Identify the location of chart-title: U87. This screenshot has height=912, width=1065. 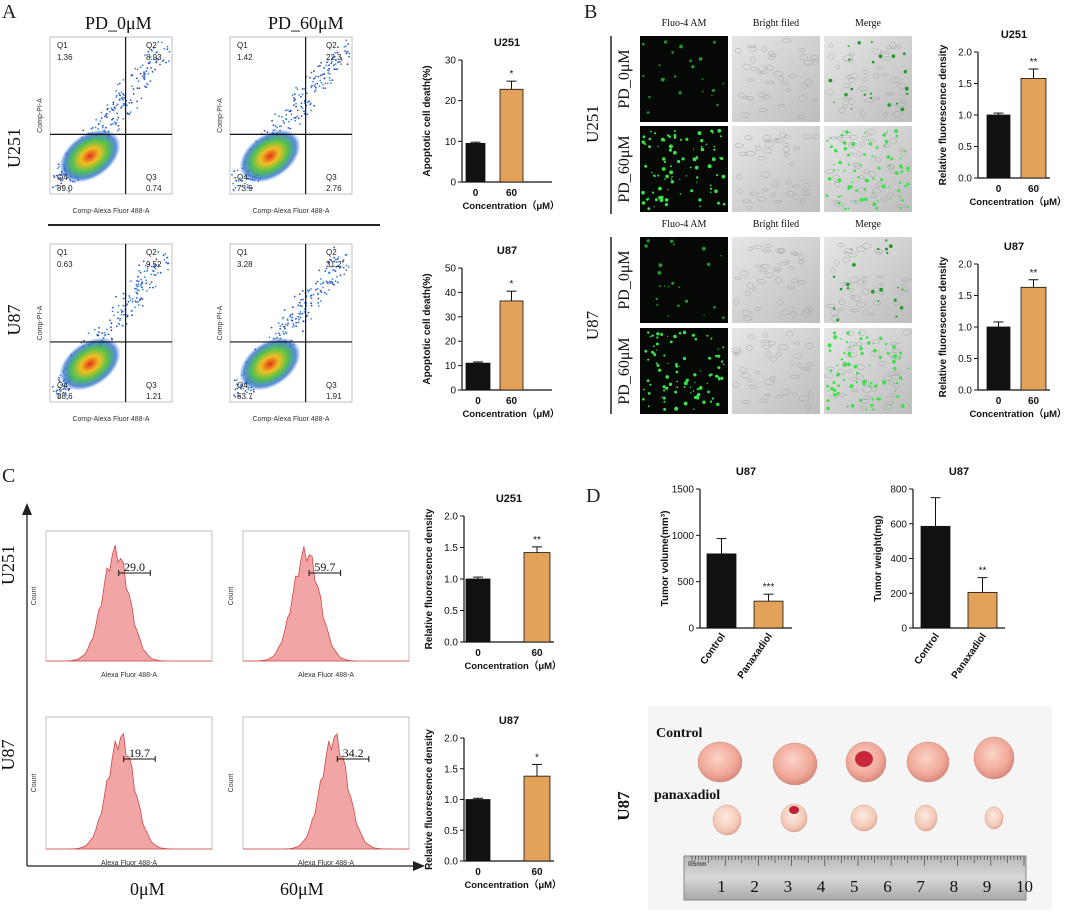
(1014, 247).